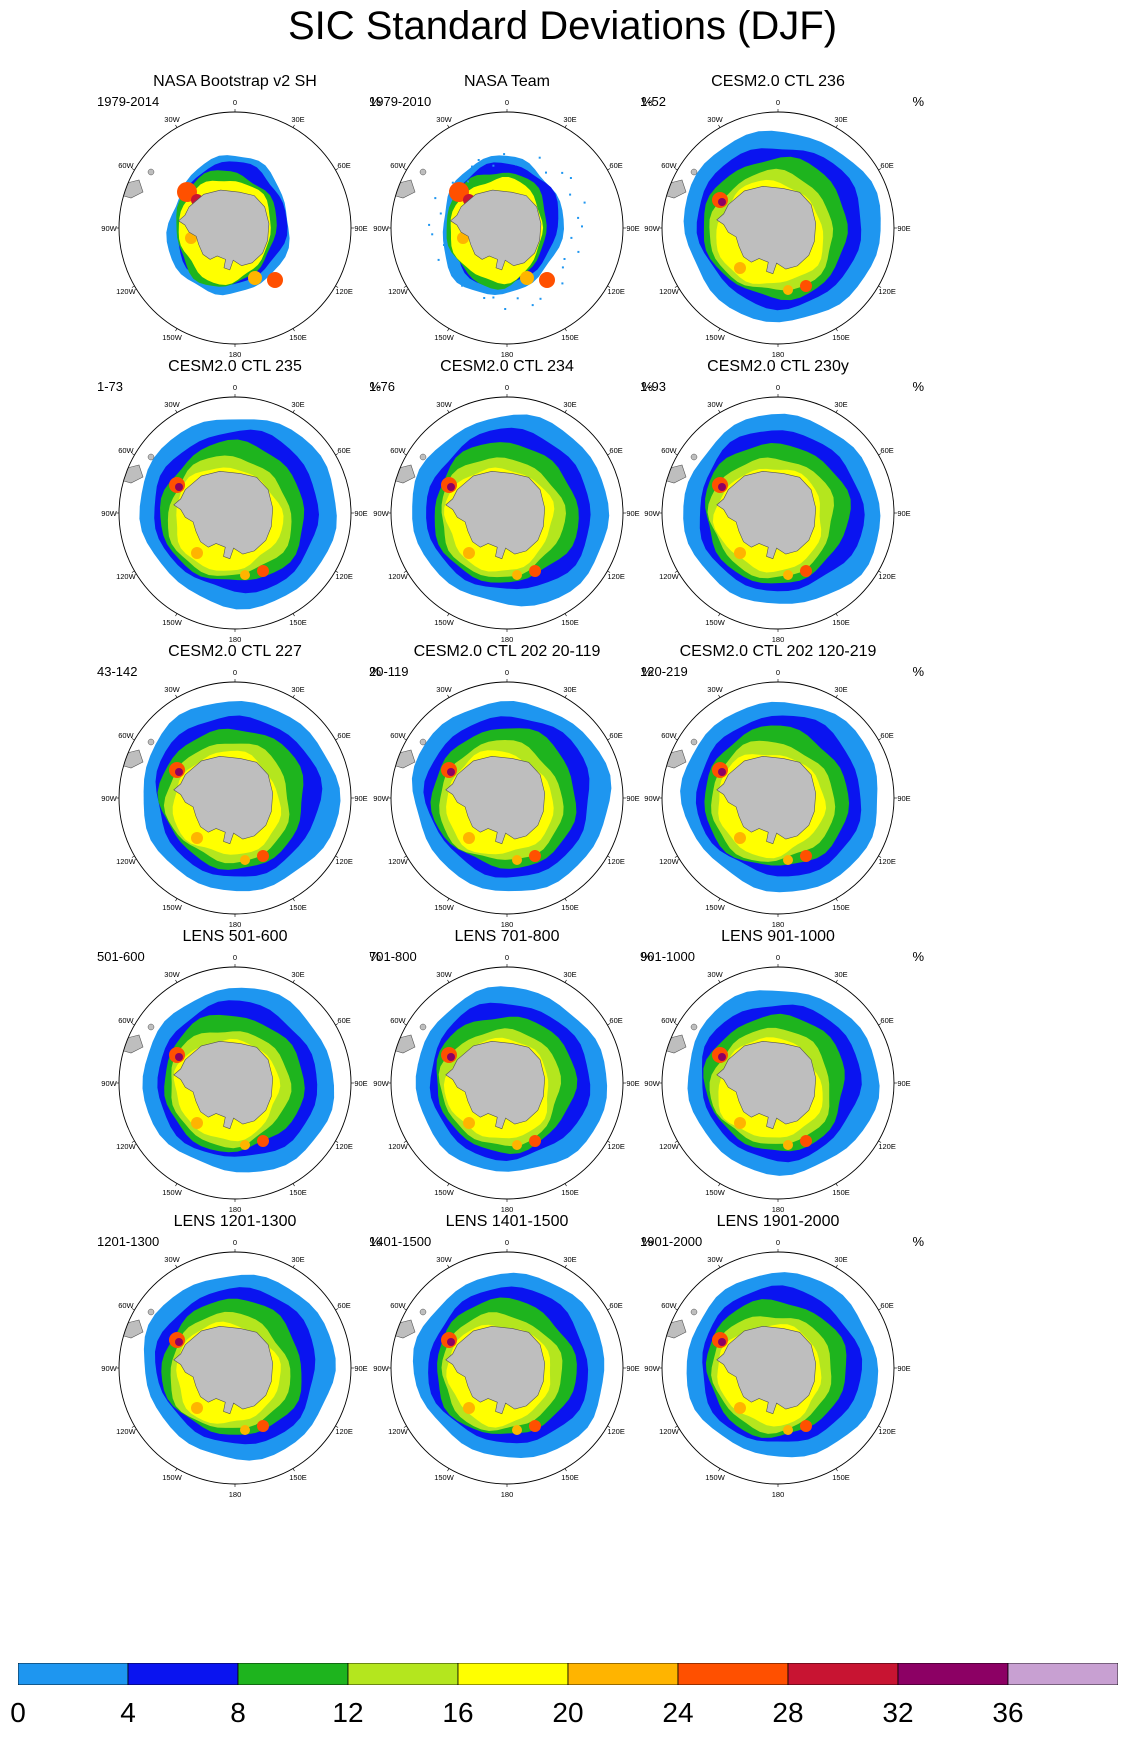  Describe the element at coordinates (110, 386) in the screenshot. I see `panel-period: 1-73` at that location.